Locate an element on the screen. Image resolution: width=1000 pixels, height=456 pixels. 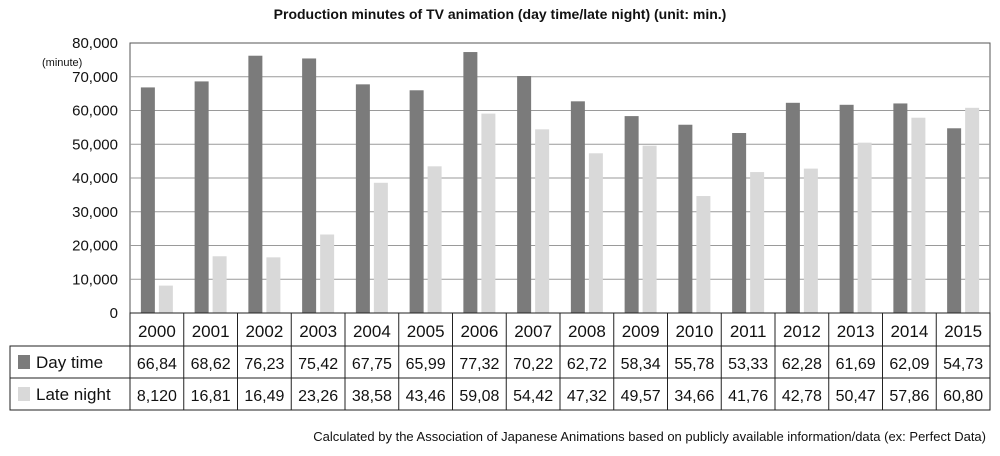
table-value: 49,57 is located at coordinates (641, 396).